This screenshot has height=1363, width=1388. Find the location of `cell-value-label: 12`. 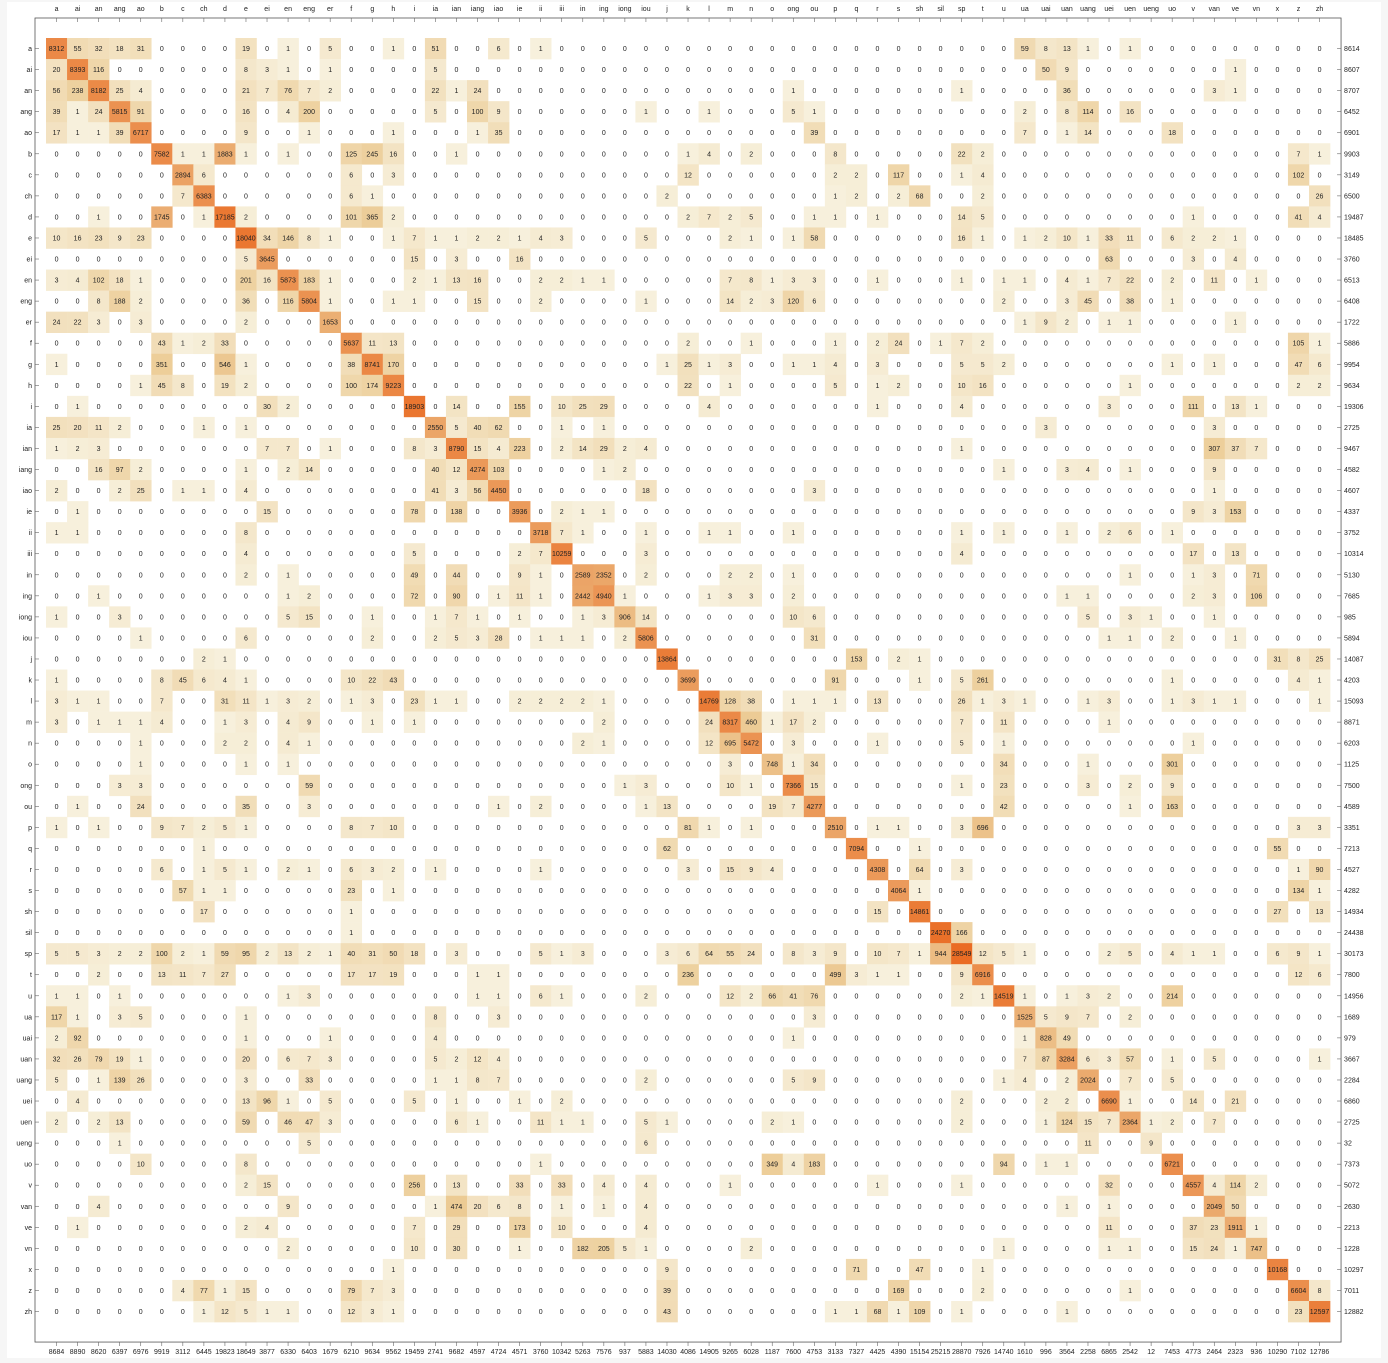

cell-value-label: 12 is located at coordinates (1299, 975).